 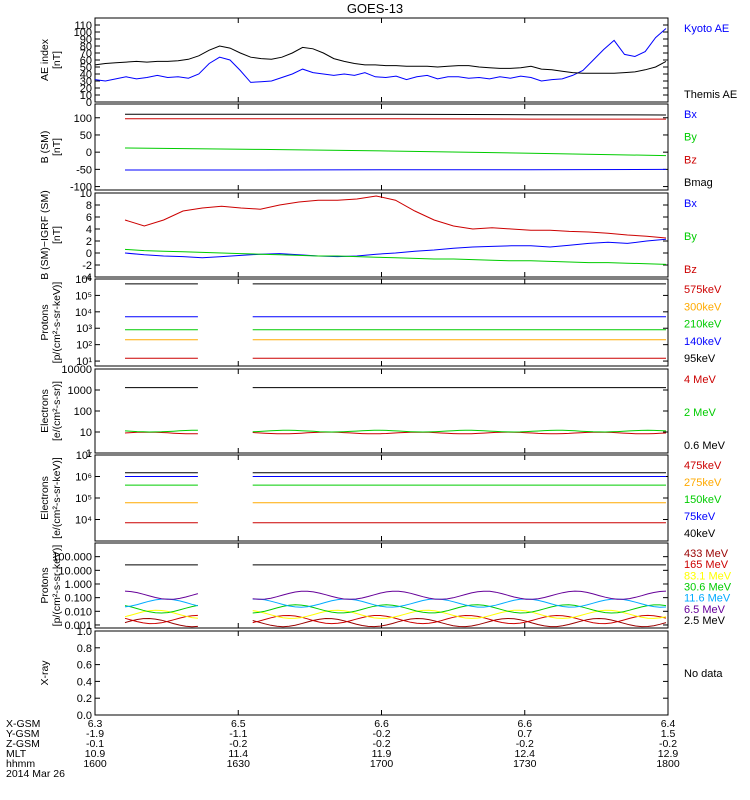 I want to click on y-axis-label: Electrons[e/(cm²-s-sr)], so click(x=51, y=411).